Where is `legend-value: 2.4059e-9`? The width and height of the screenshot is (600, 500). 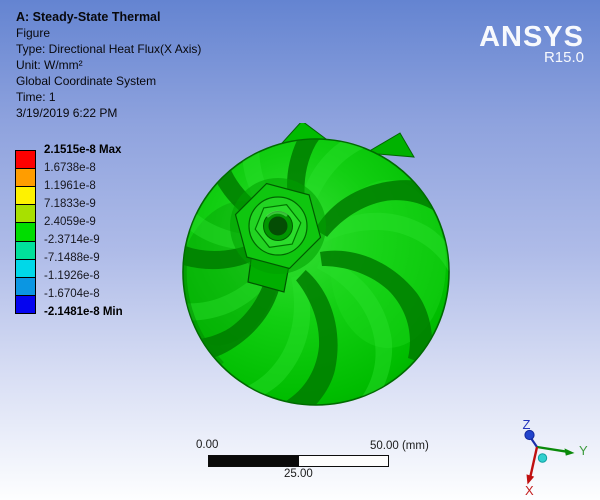
legend-value: 2.4059e-9 is located at coordinates (70, 222).